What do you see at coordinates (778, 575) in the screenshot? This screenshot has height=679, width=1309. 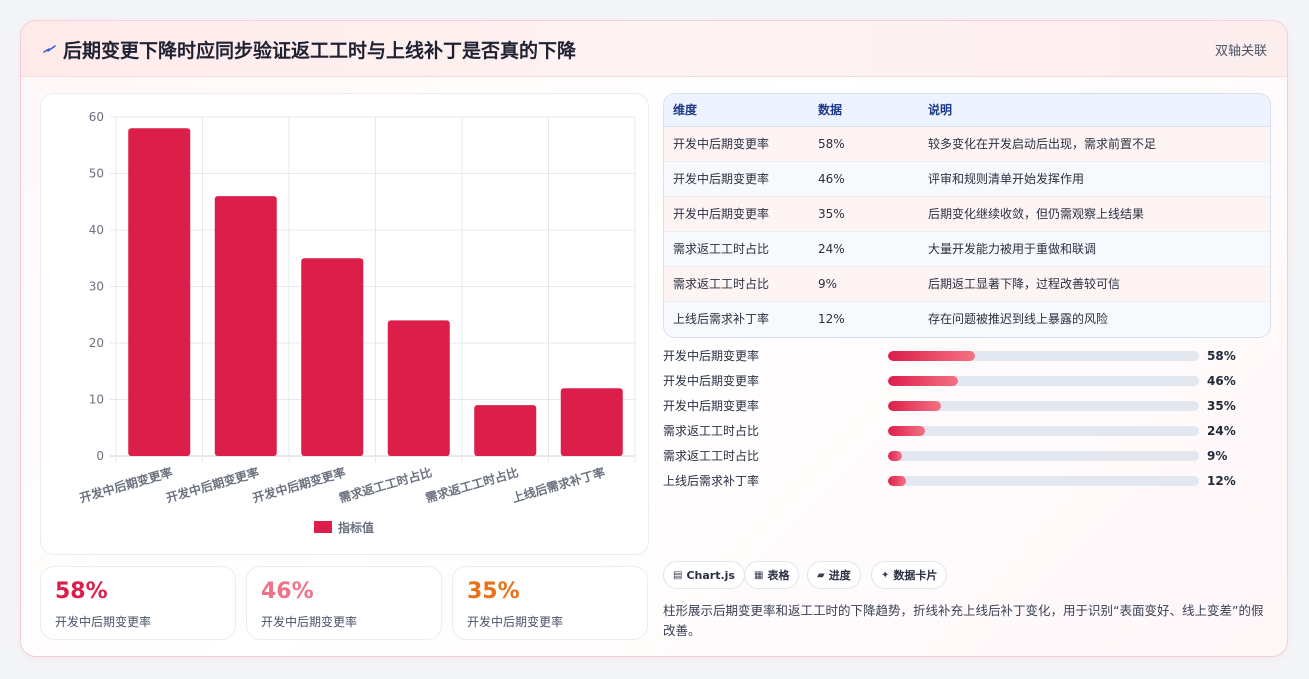 I see `chip-label: 表格` at bounding box center [778, 575].